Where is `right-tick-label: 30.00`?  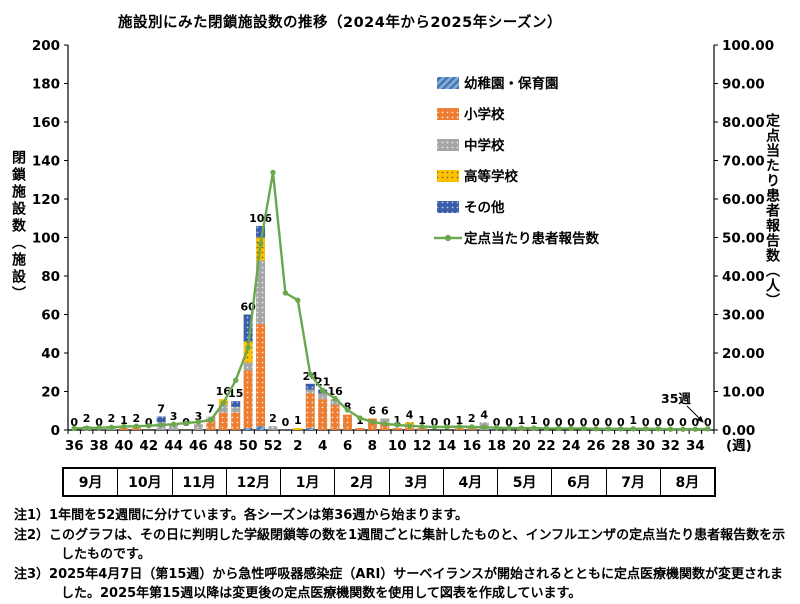 right-tick-label: 30.00 is located at coordinates (743, 316).